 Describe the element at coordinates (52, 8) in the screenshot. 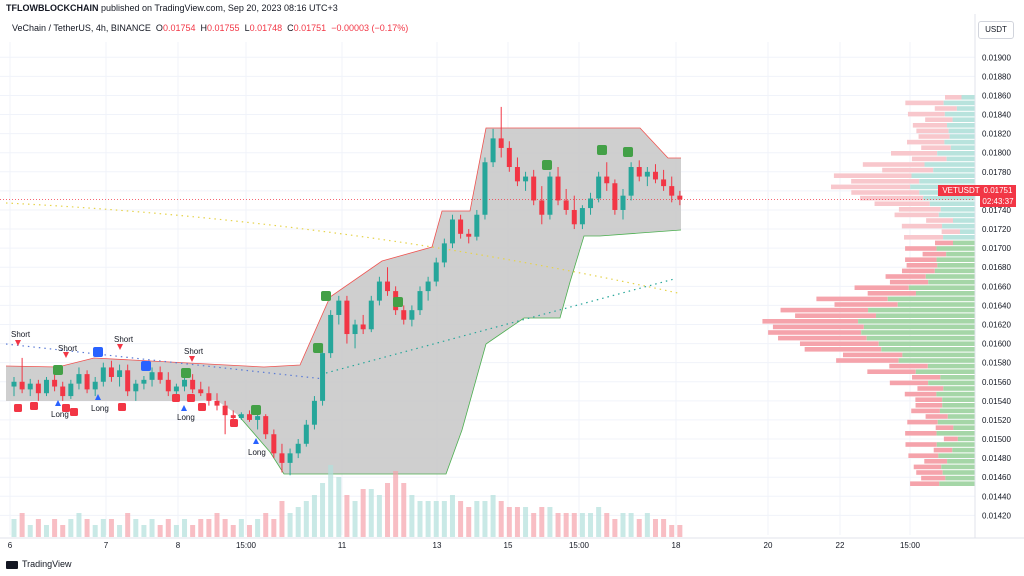

I see `author-name: TFLOWBLOCKCHAIN` at that location.